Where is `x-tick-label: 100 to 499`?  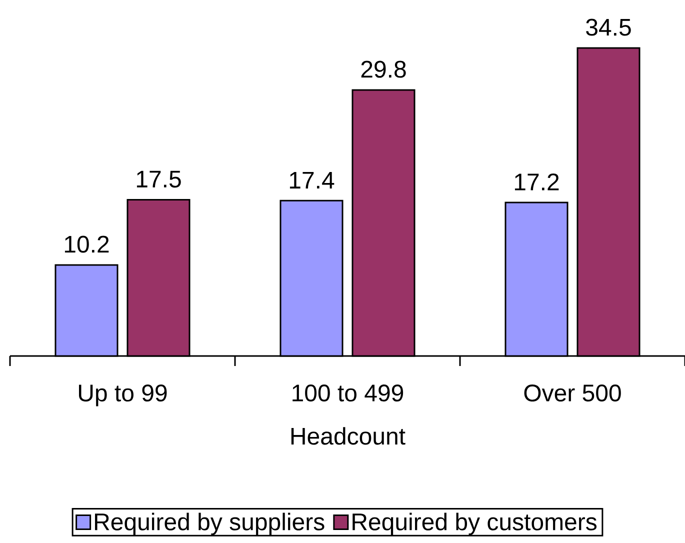
x-tick-label: 100 to 499 is located at coordinates (348, 393).